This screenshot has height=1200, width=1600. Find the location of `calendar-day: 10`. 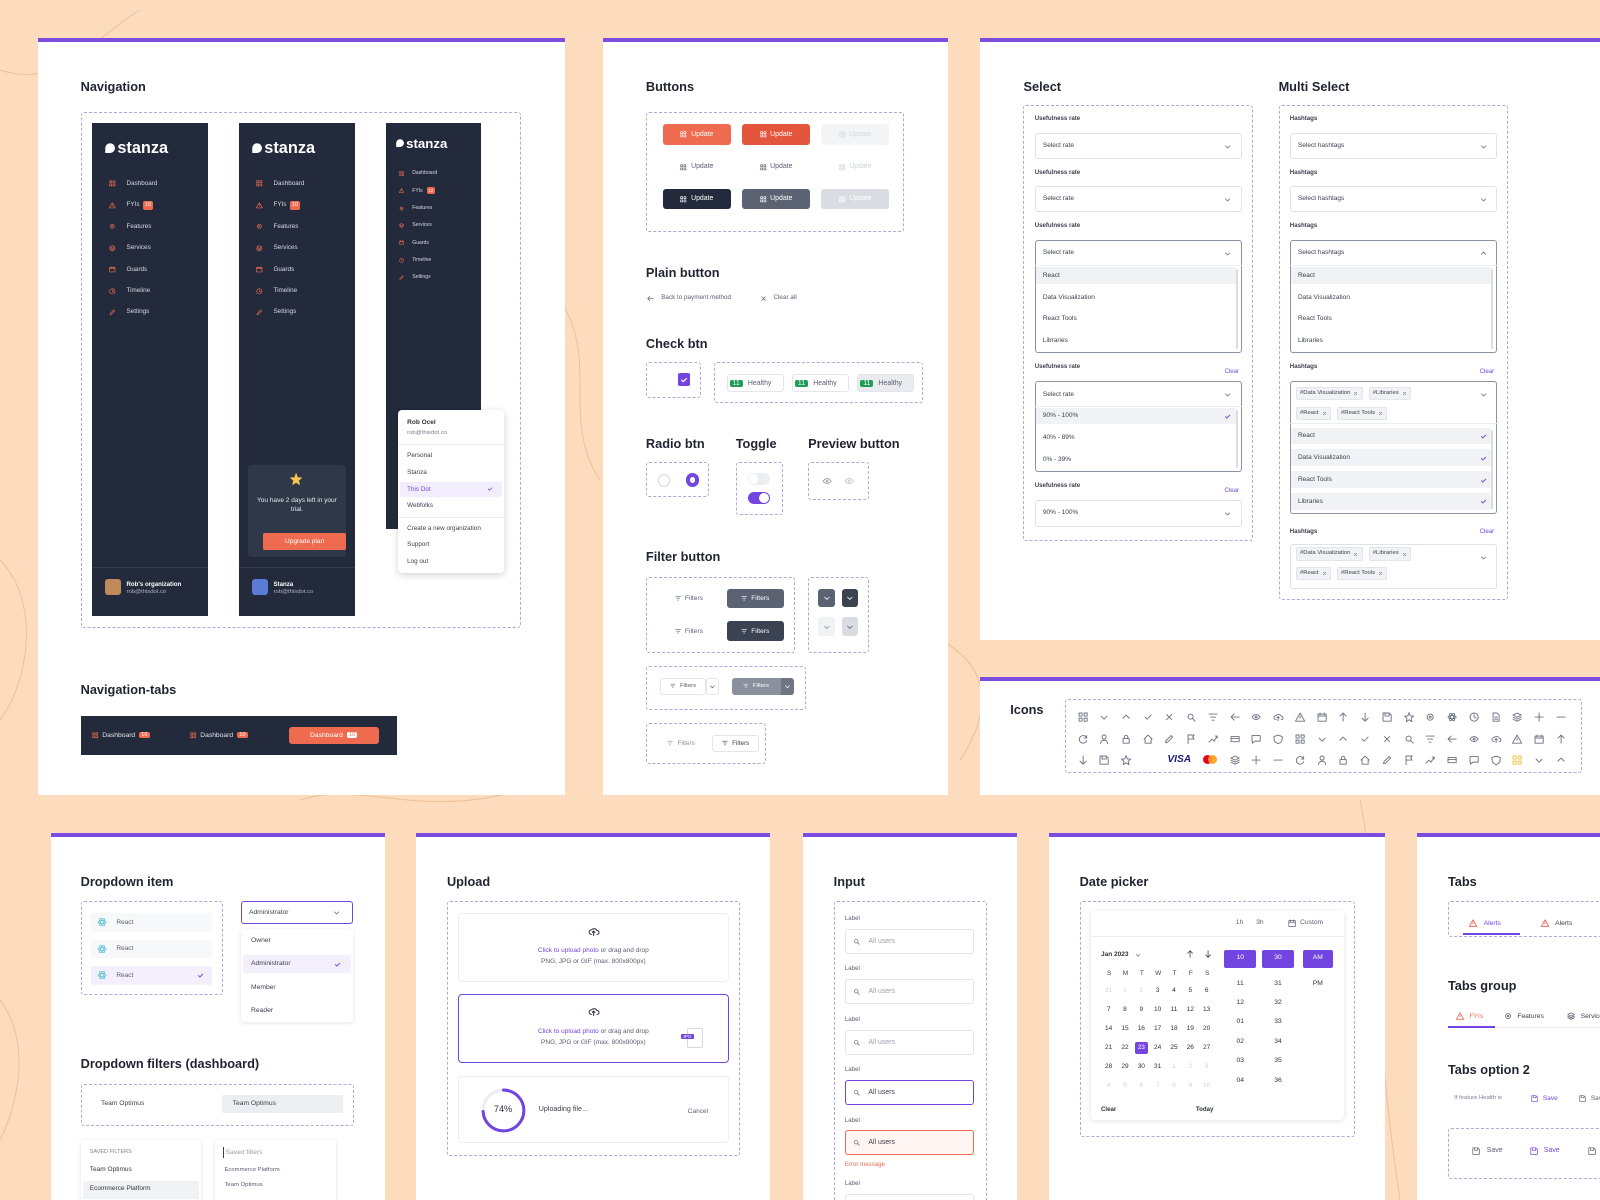

calendar-day: 10 is located at coordinates (1158, 1009).